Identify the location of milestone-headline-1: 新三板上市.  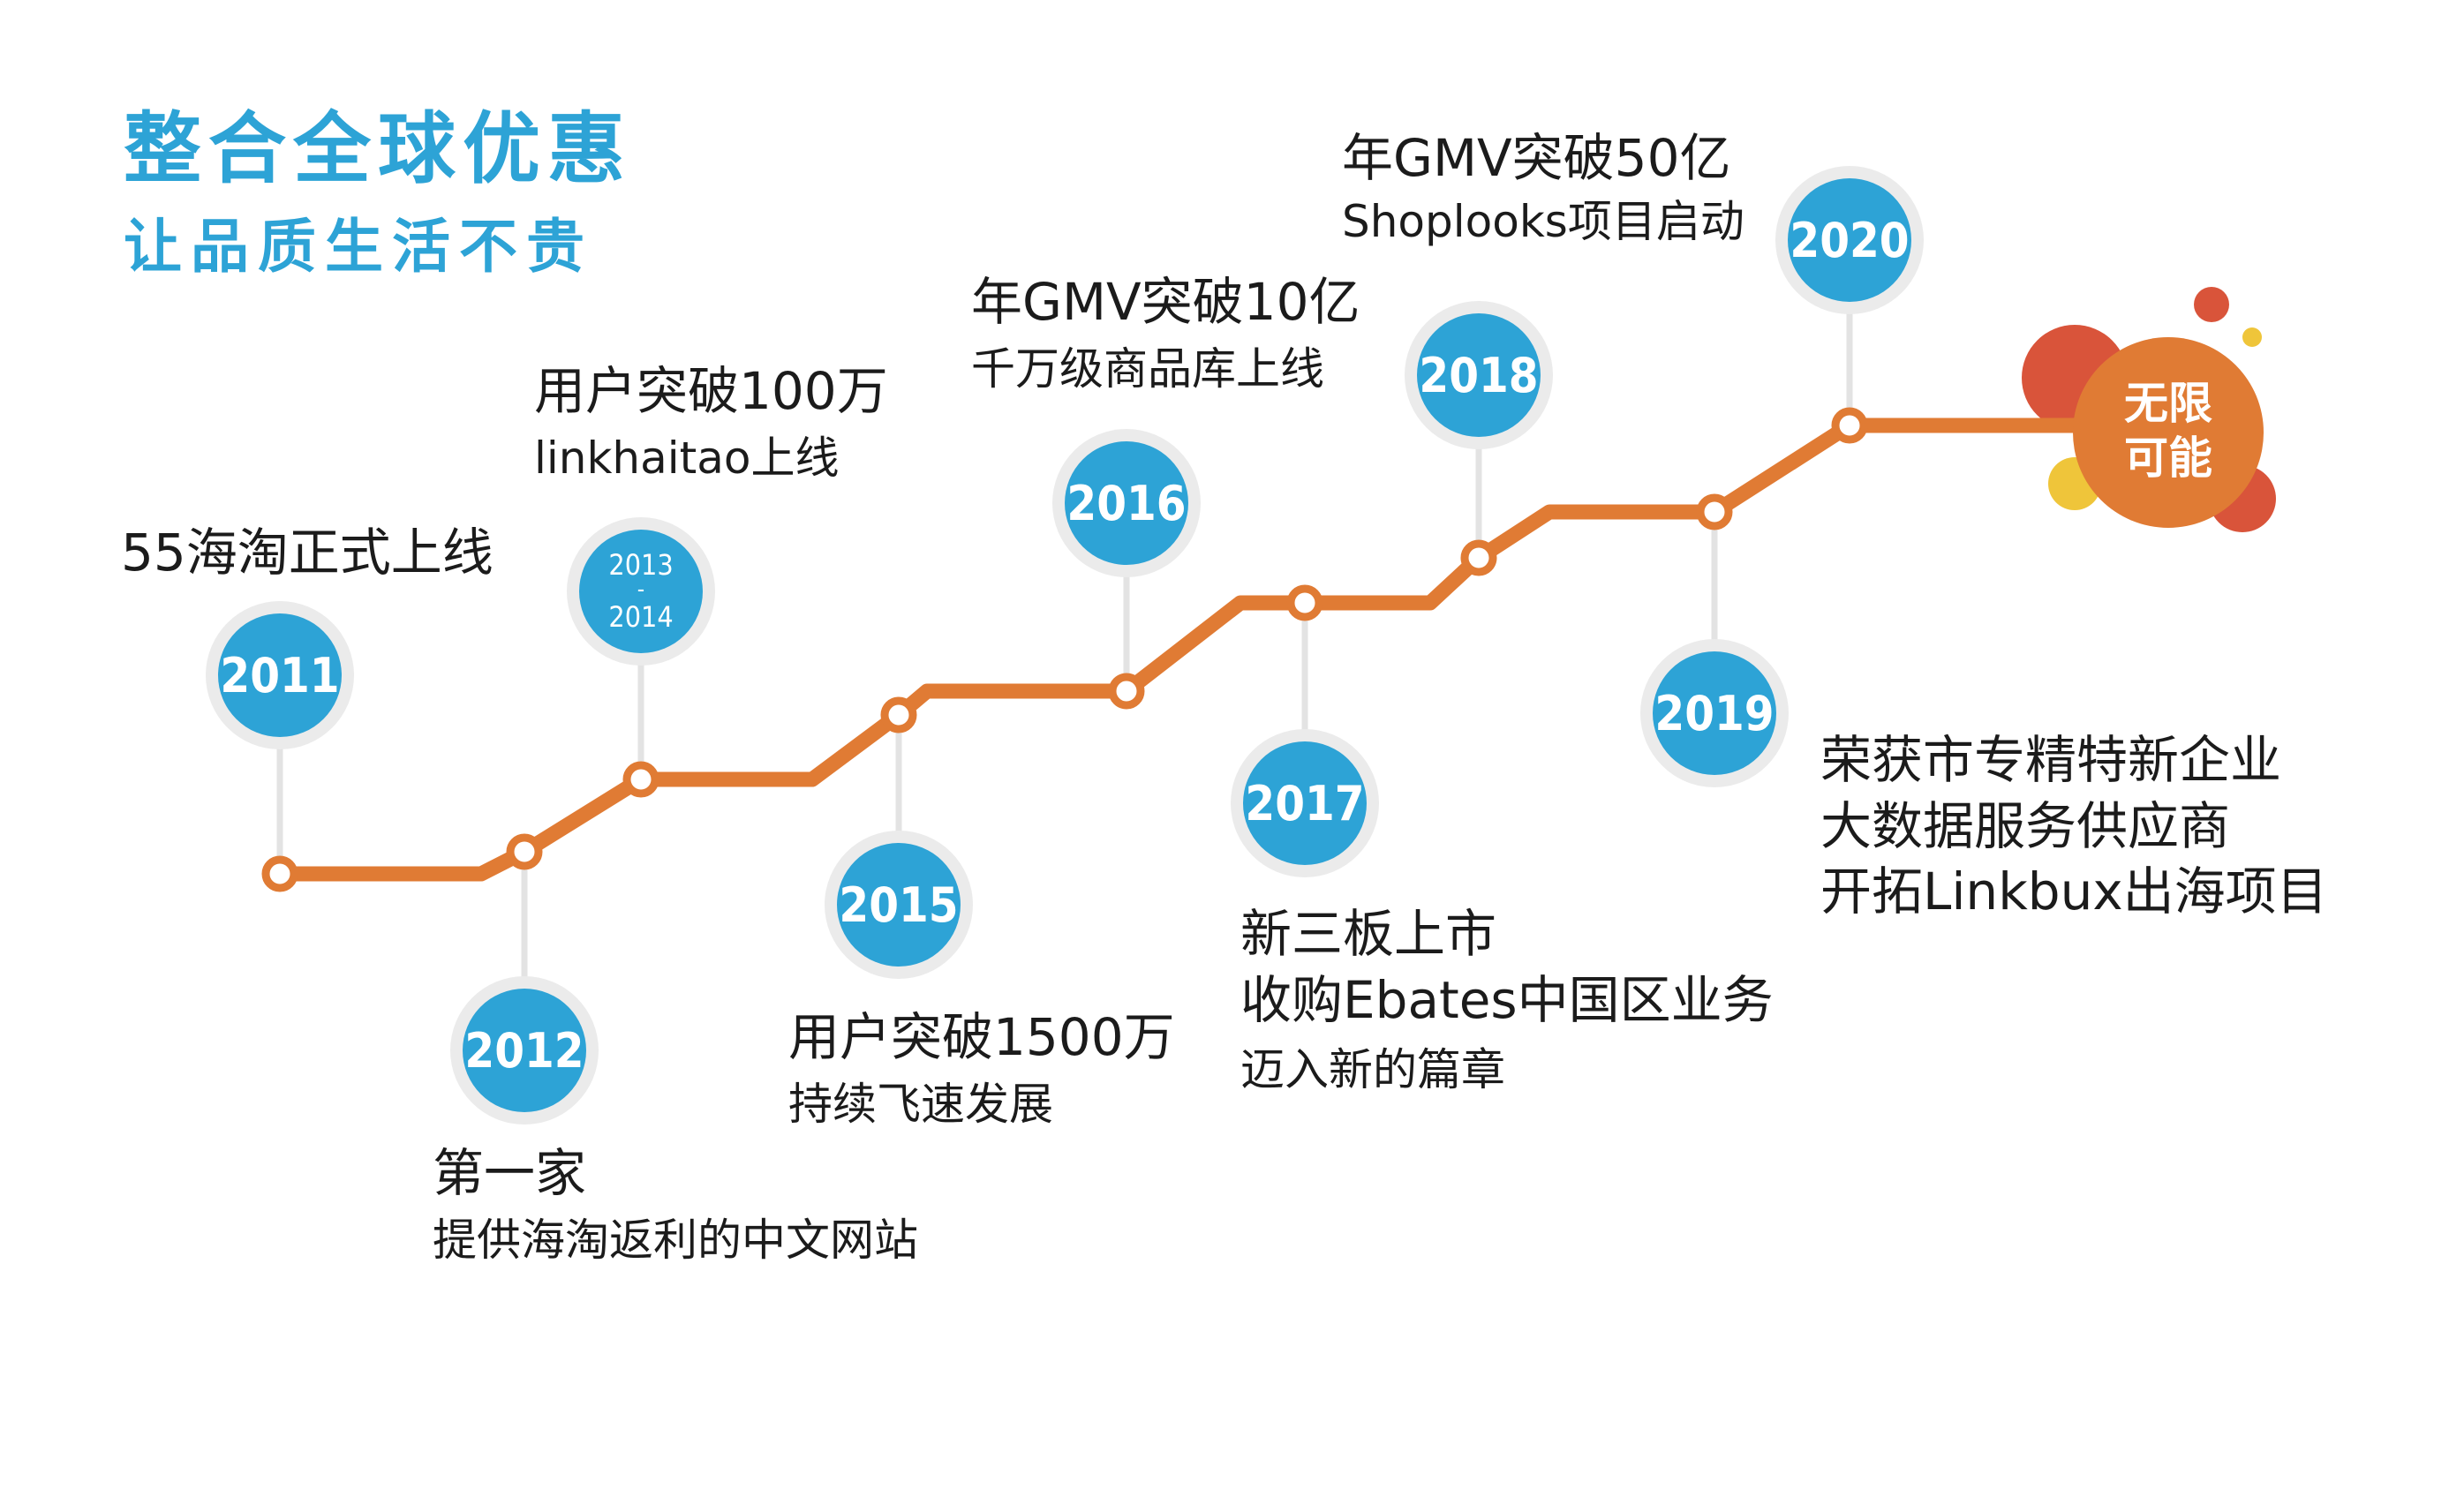
(1368, 934).